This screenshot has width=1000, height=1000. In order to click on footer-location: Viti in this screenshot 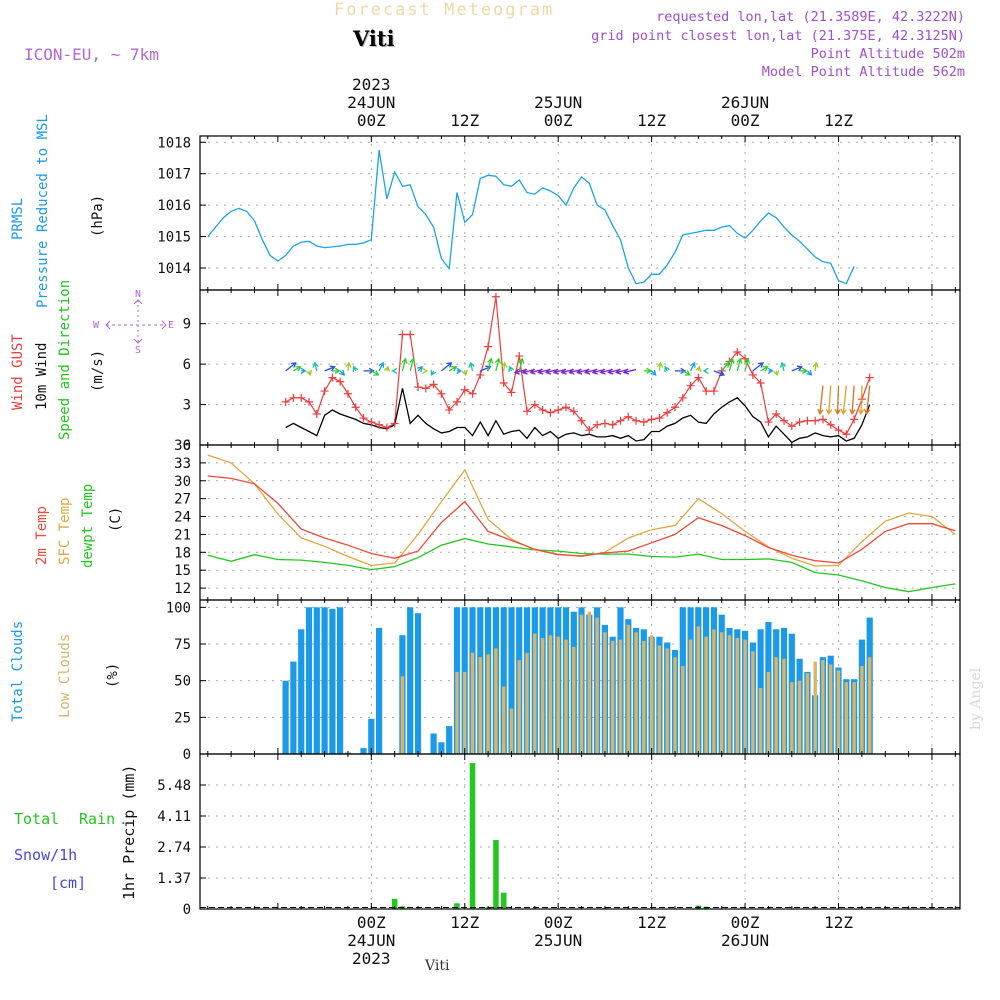, I will do `click(437, 966)`.